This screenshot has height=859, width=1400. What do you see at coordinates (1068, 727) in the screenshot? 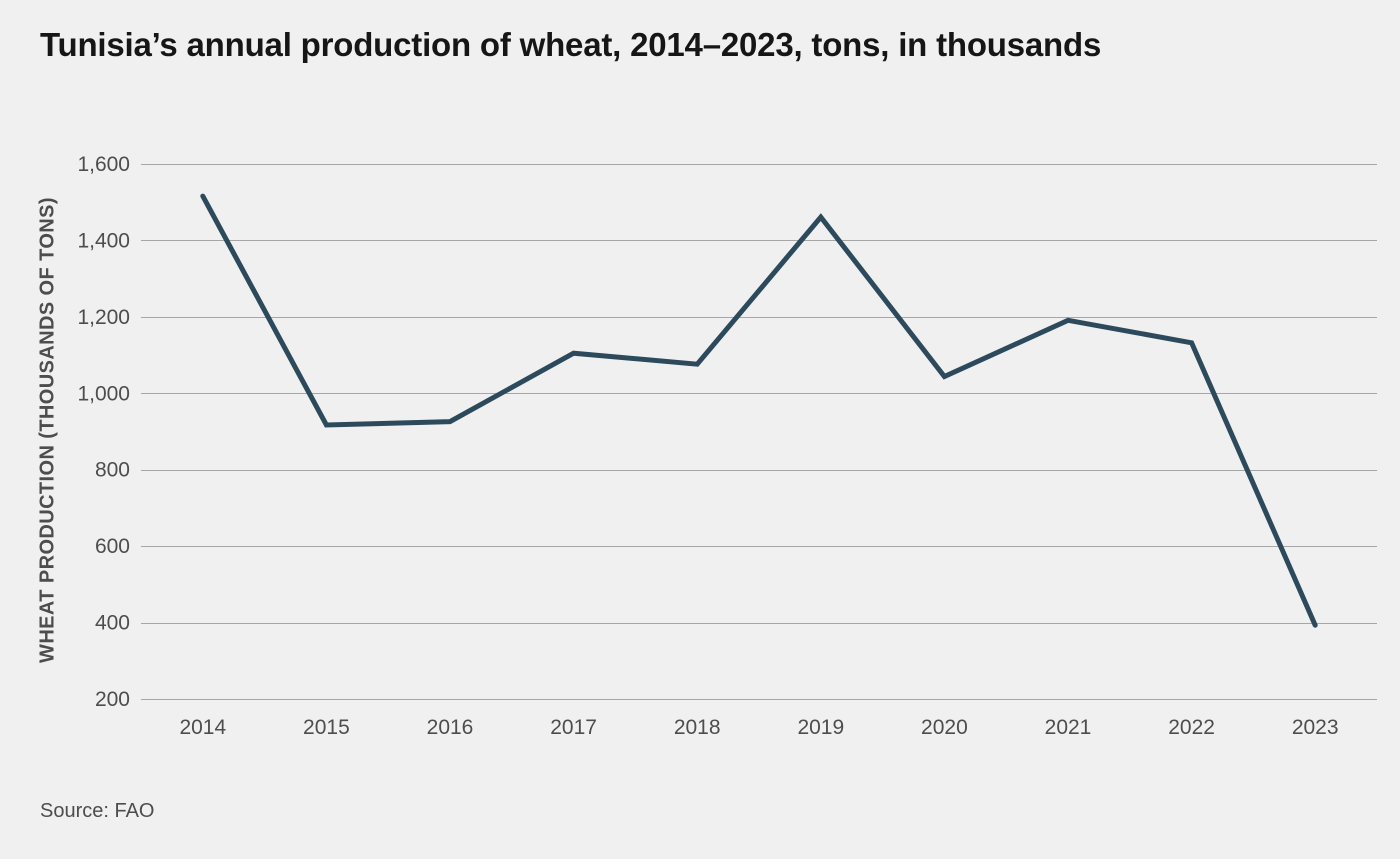
I see `x-tick-label-2021: 2021` at bounding box center [1068, 727].